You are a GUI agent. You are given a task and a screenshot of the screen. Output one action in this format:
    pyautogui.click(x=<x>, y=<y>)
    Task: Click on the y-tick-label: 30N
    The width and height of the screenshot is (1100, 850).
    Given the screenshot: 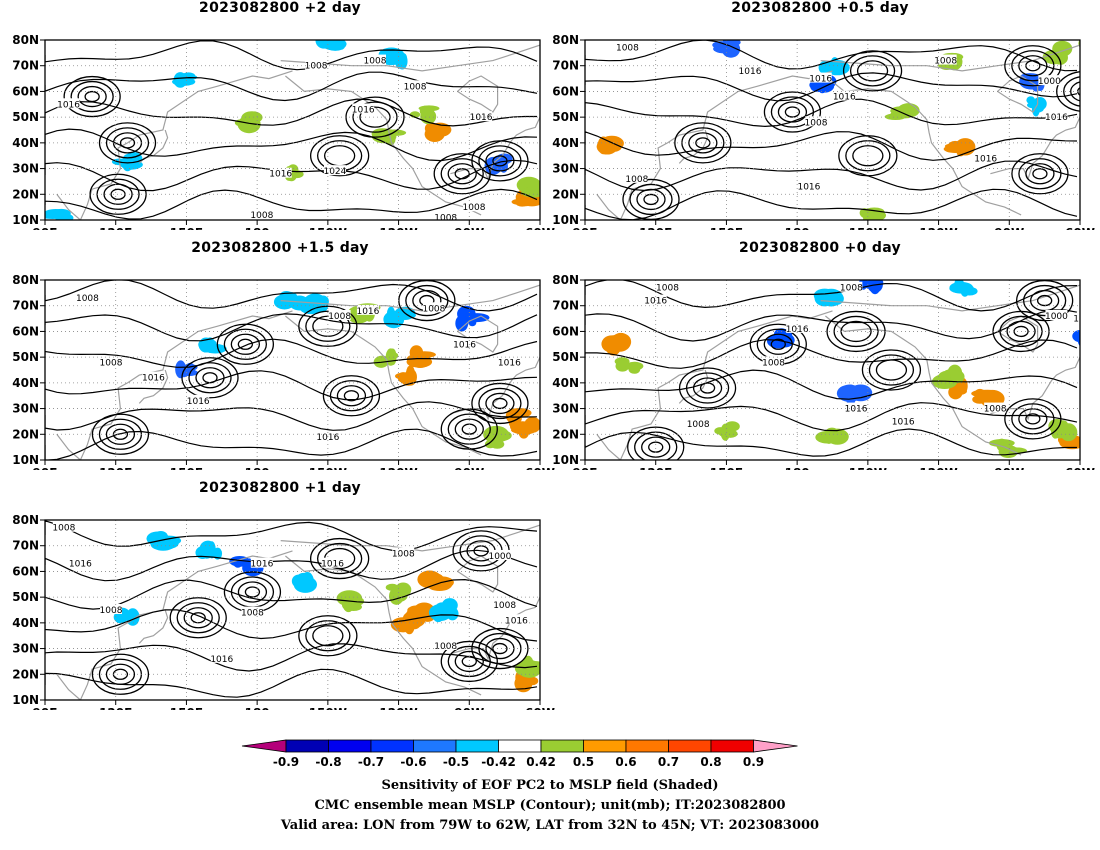 What is the action you would take?
    pyautogui.click(x=565, y=169)
    